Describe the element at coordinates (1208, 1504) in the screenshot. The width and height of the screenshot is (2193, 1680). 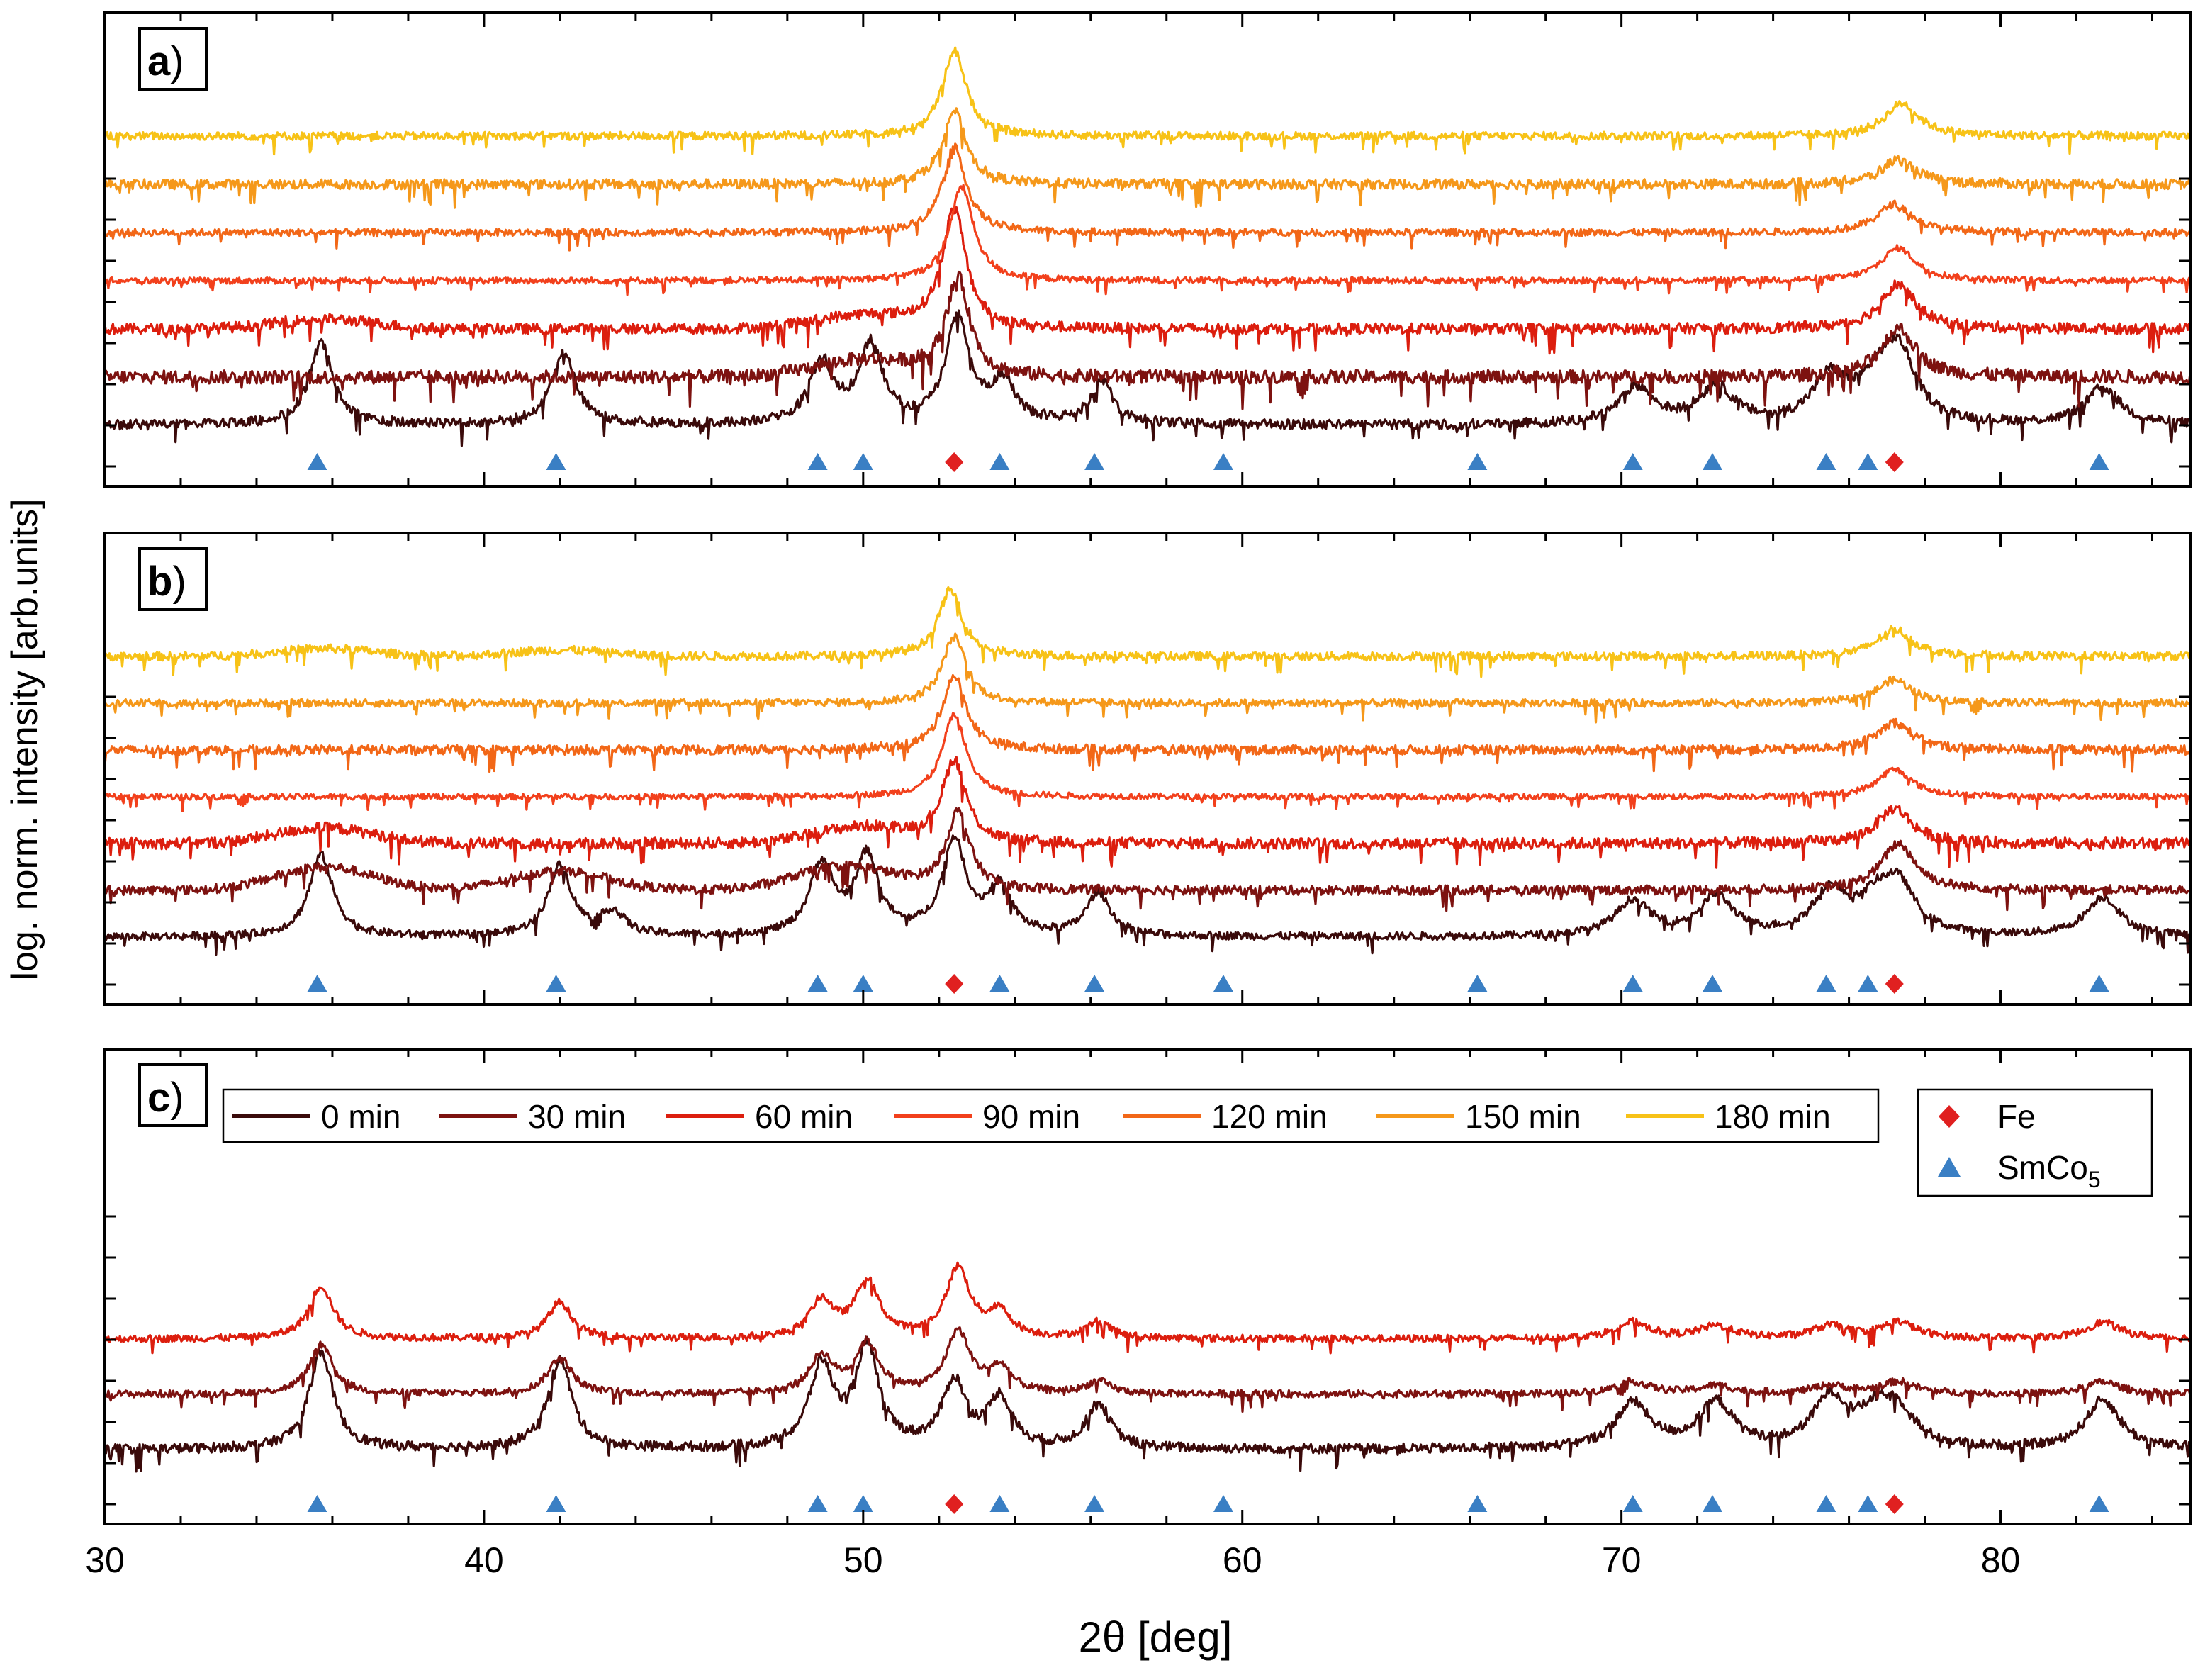
I see `panel-c-reference-markers` at that location.